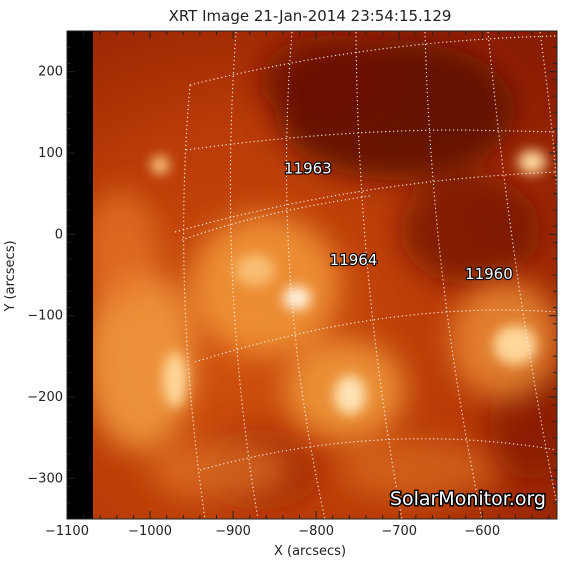  What do you see at coordinates (310, 16) in the screenshot?
I see `plot-title: XRT Image 21-Jan-2014 23:54:15.129` at bounding box center [310, 16].